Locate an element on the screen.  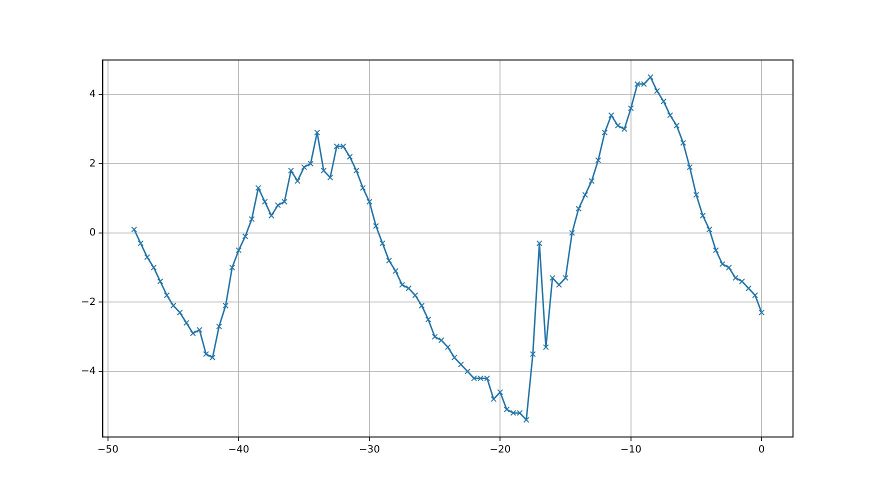
x-tick-label: −20 is located at coordinates (500, 450).